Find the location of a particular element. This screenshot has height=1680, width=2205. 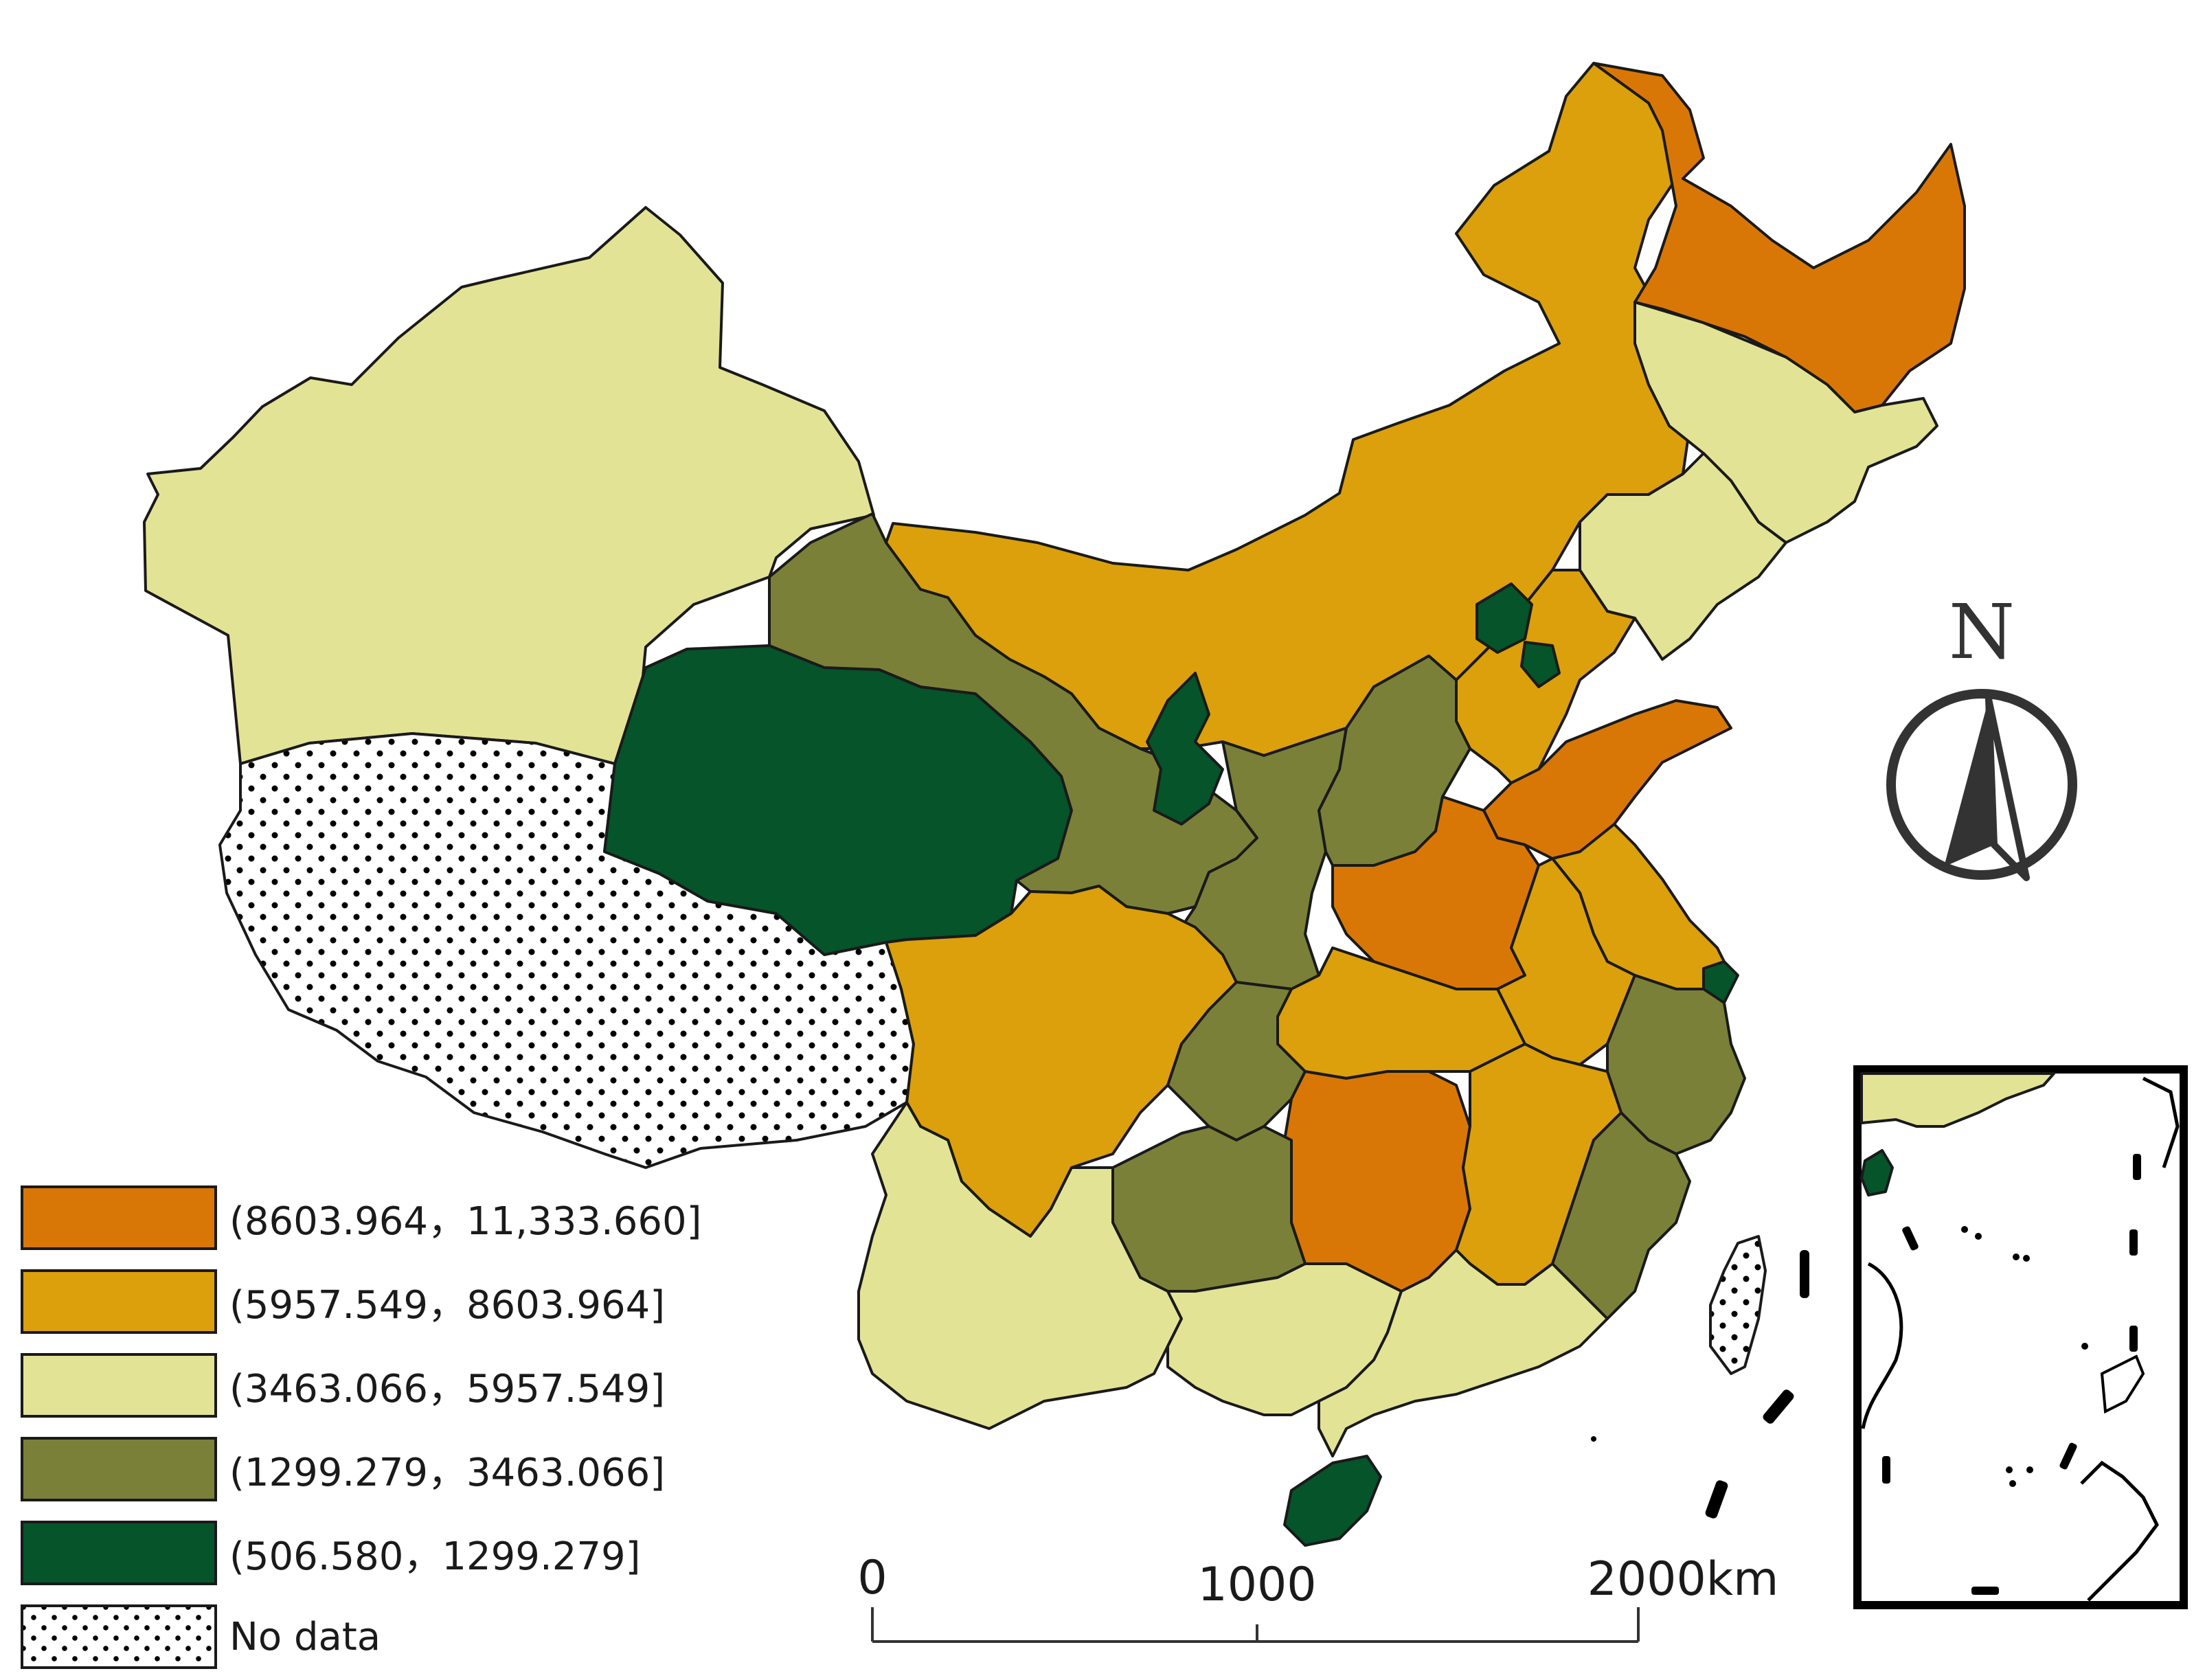

region-hunan is located at coordinates (1377, 1181).